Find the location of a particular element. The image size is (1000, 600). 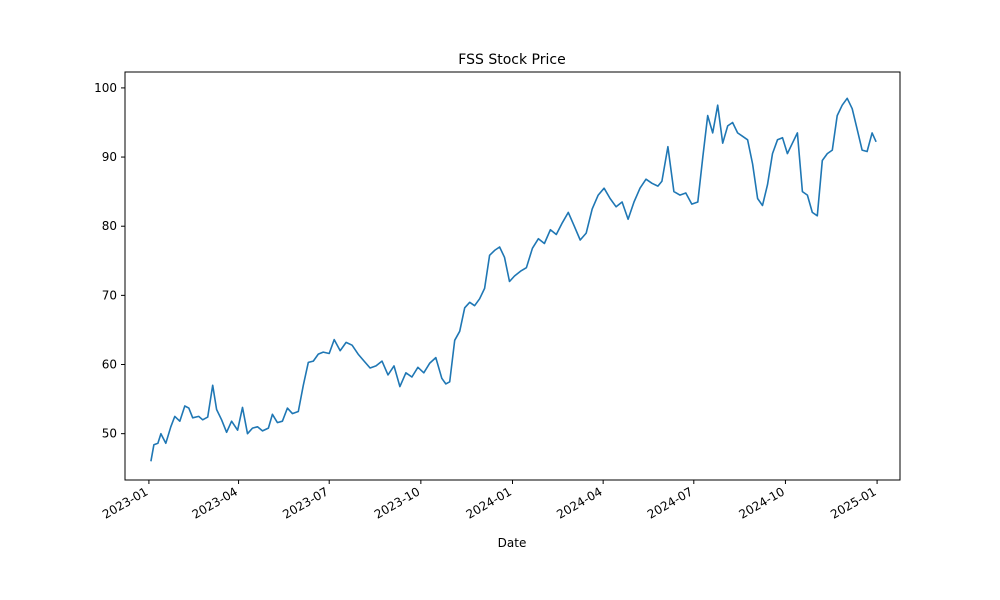

y-tick-label: 70 is located at coordinates (109, 295).